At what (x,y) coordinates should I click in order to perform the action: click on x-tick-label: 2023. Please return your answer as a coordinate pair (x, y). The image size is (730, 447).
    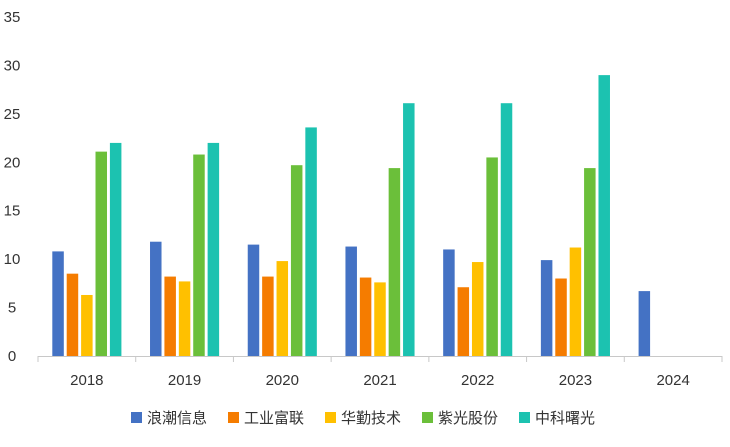
    Looking at the image, I should click on (575, 380).